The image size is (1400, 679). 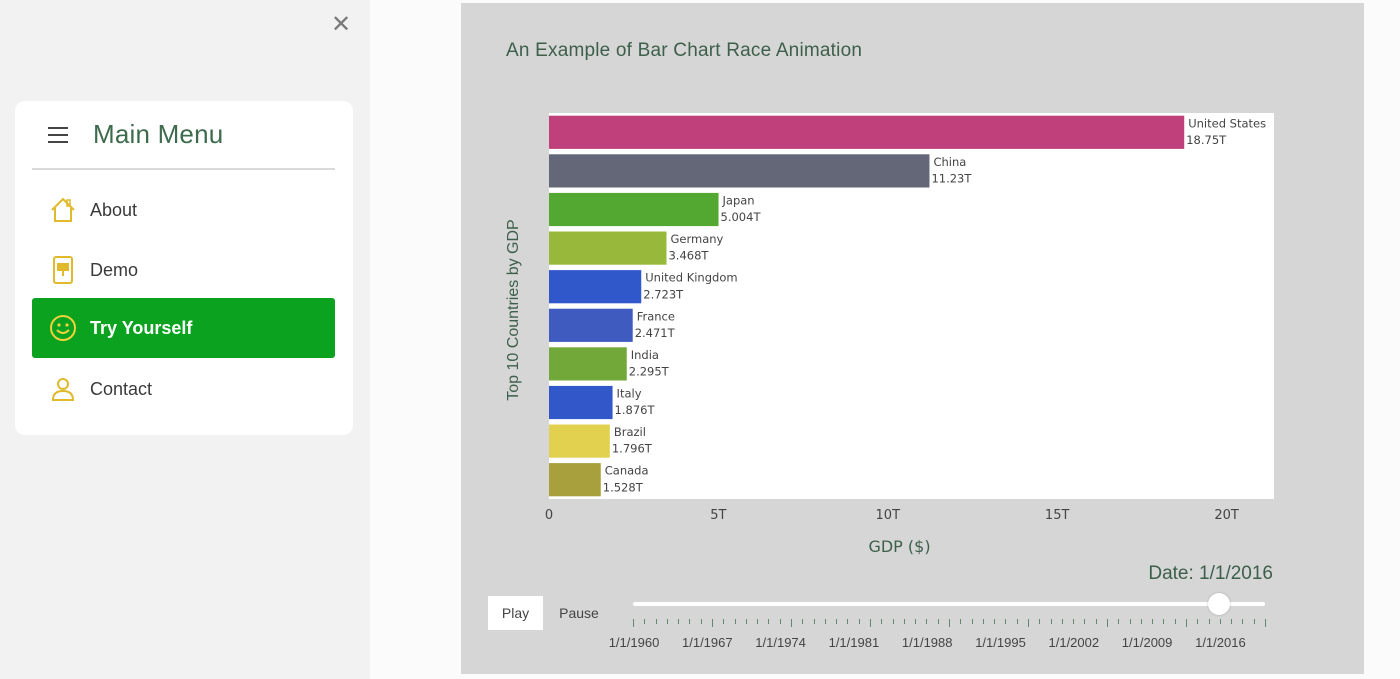 What do you see at coordinates (549, 515) in the screenshot?
I see `x-tick-label: 0` at bounding box center [549, 515].